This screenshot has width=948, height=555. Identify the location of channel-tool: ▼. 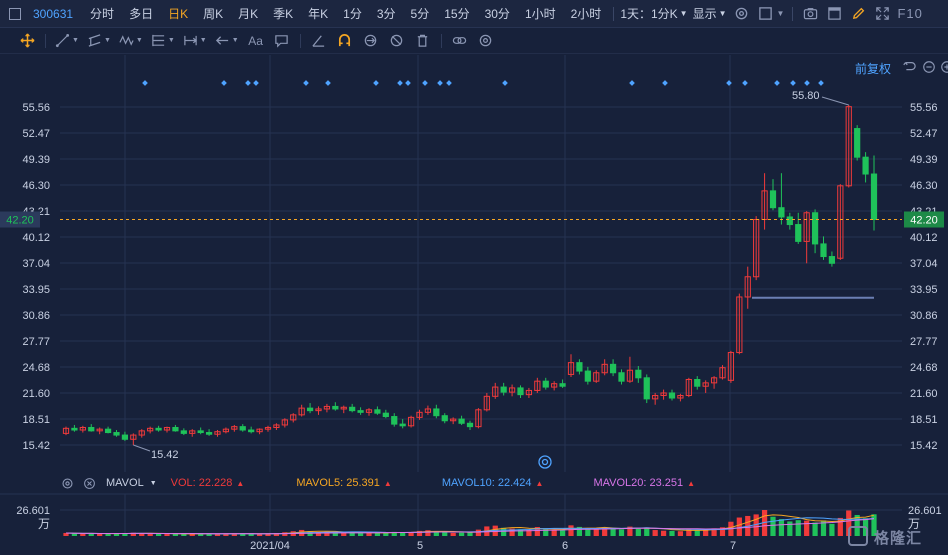
(99, 41).